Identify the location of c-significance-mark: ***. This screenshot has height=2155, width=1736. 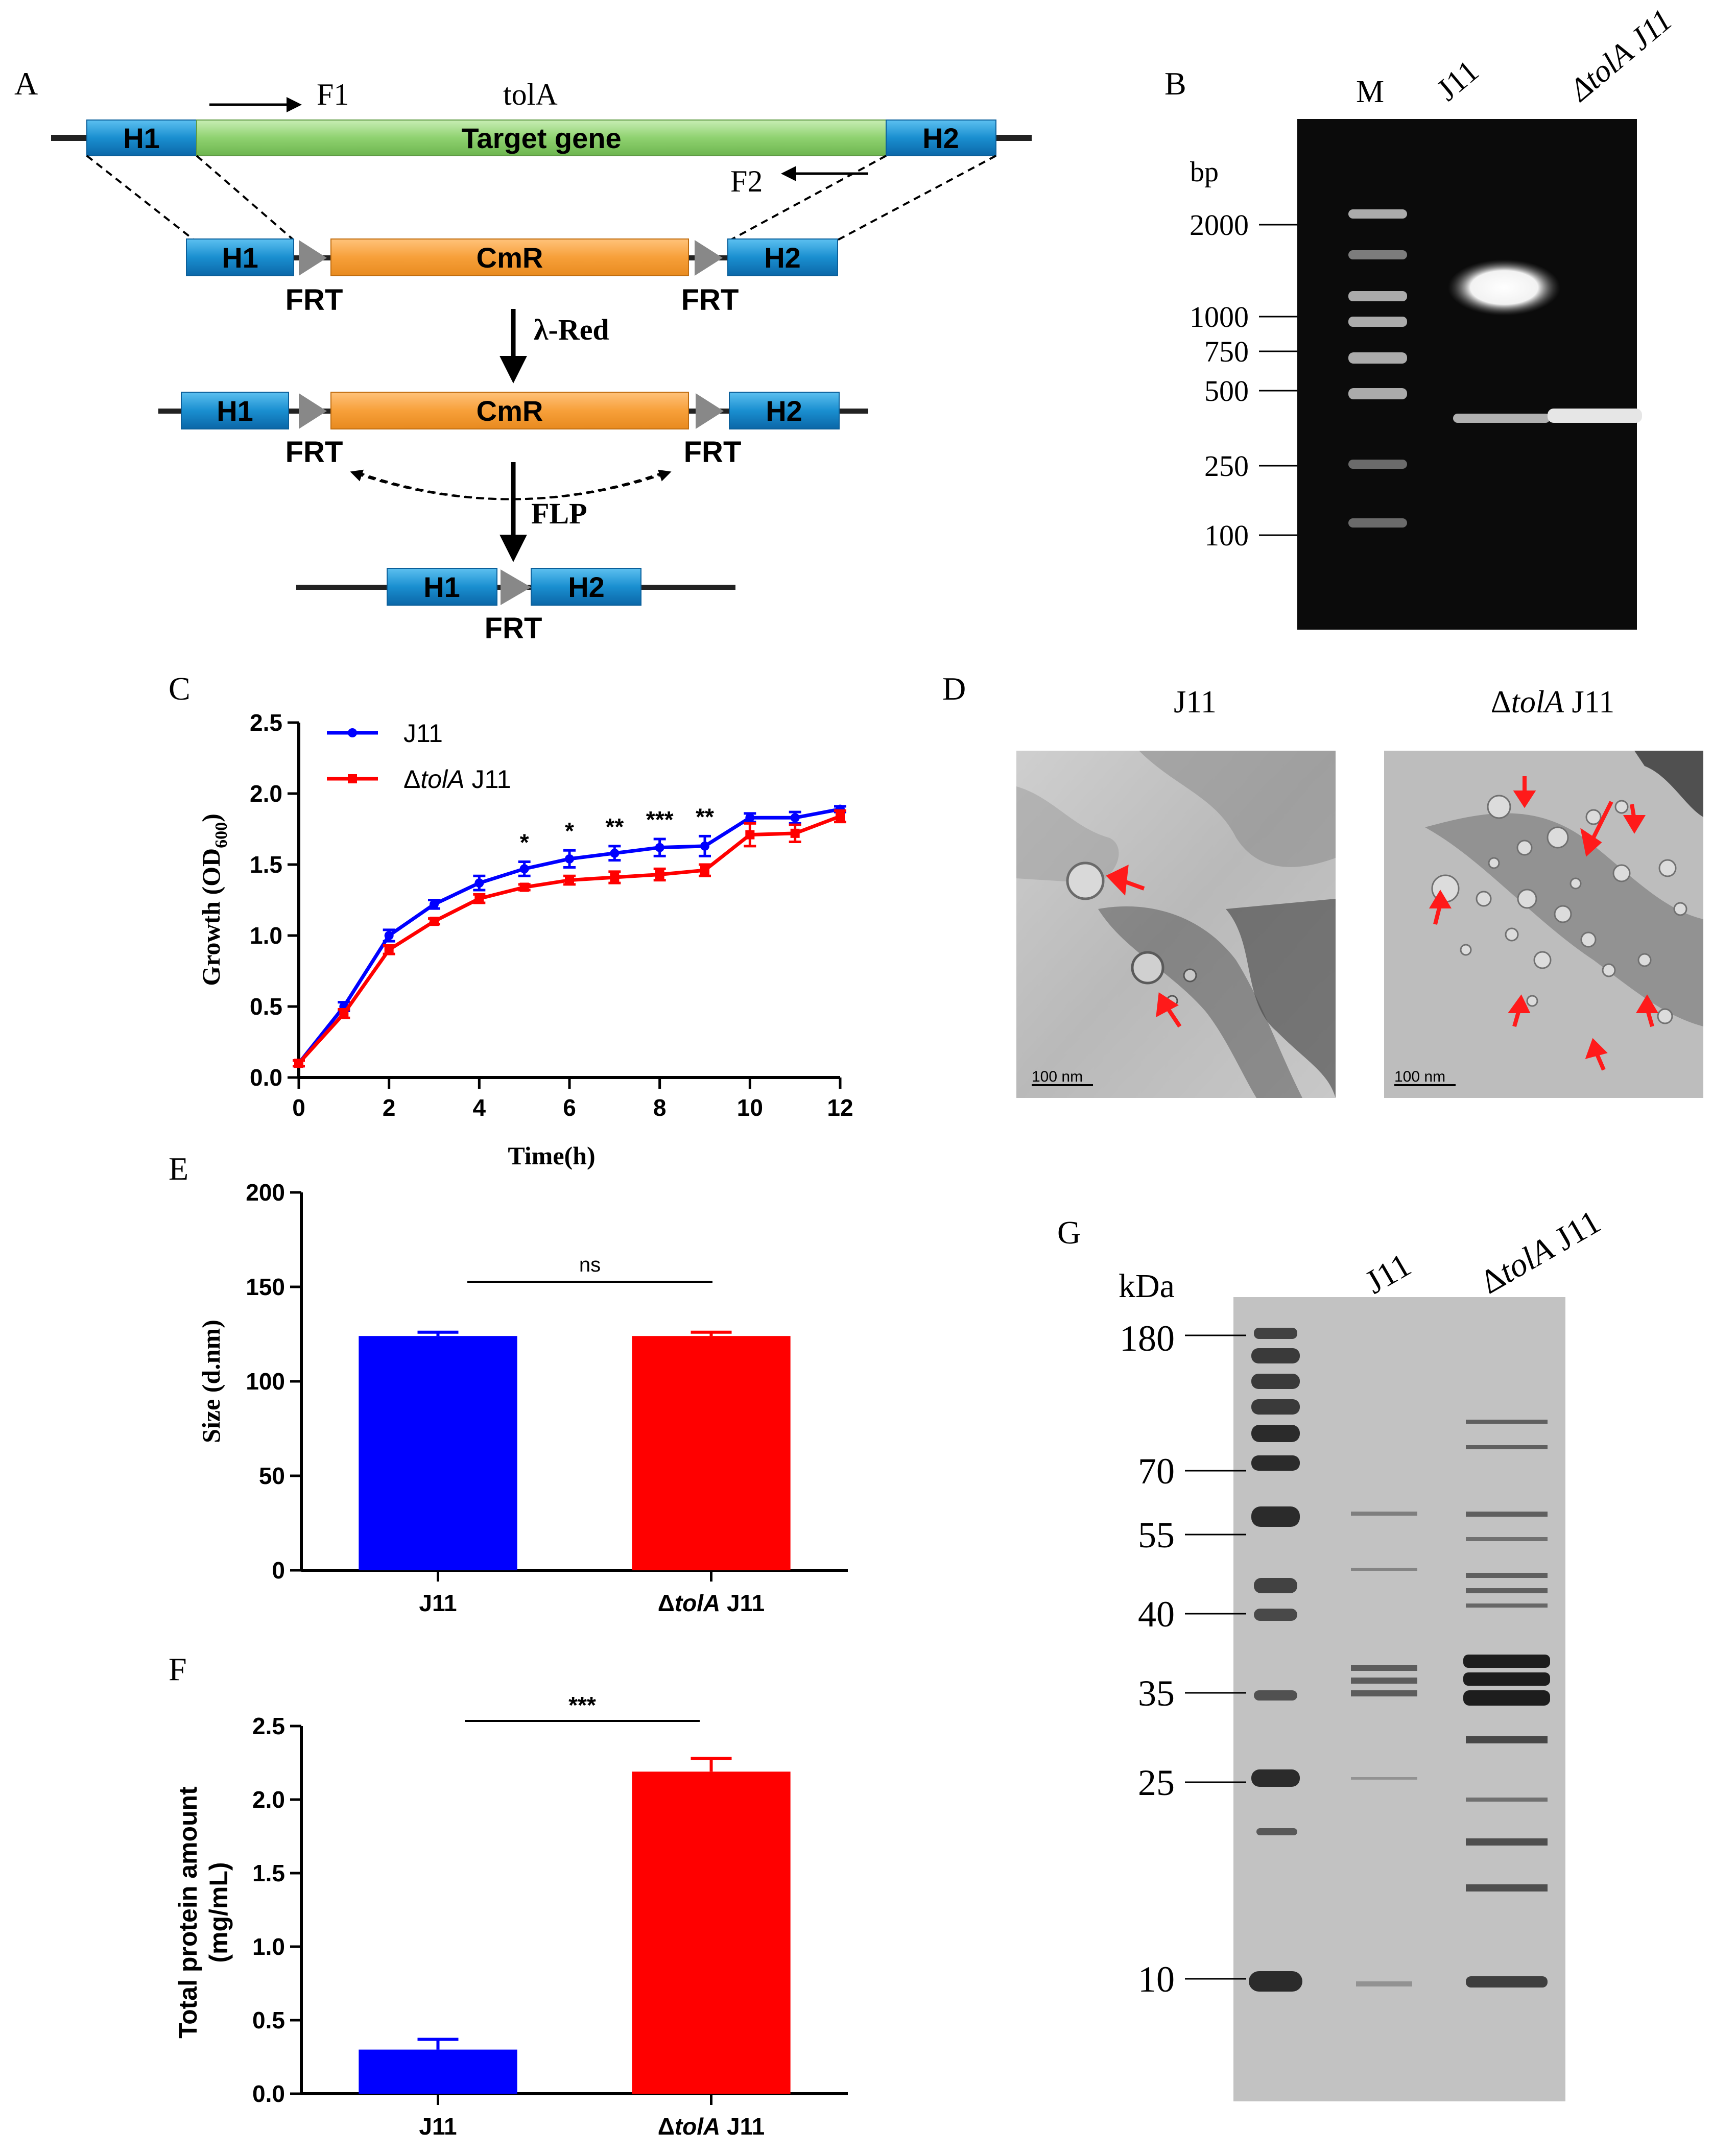
(660, 820).